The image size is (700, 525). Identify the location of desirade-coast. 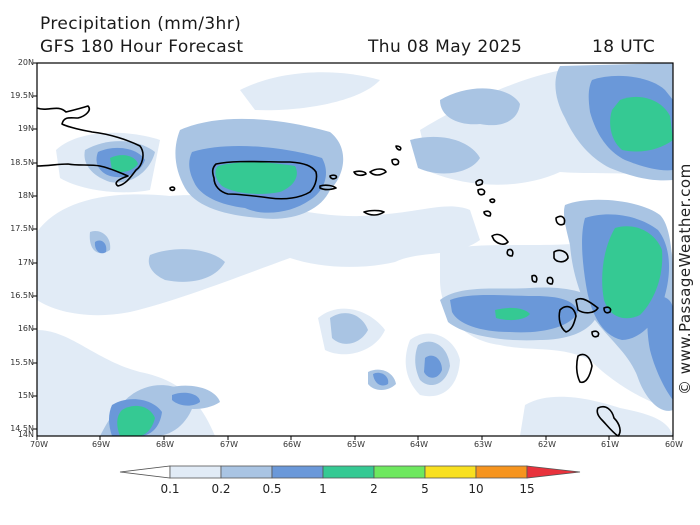
(550, 280).